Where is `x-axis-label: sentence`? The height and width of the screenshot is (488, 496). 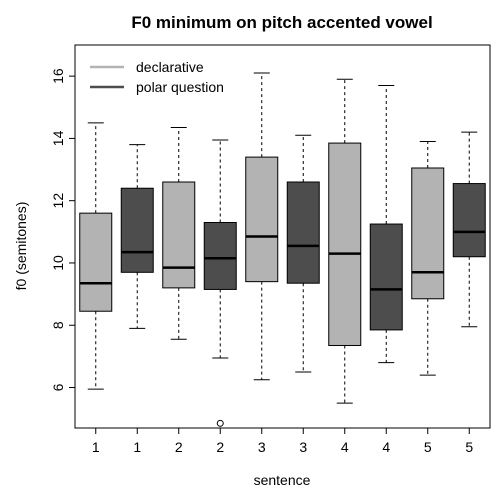
x-axis-label: sentence is located at coordinates (282, 480).